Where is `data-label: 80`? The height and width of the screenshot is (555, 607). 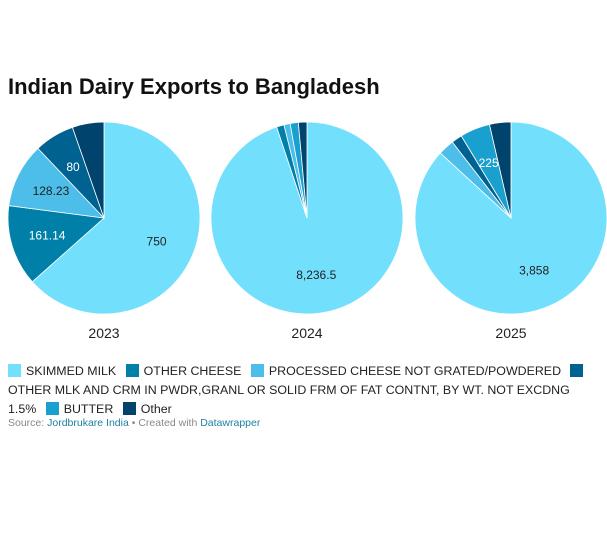
data-label: 80 is located at coordinates (73, 167).